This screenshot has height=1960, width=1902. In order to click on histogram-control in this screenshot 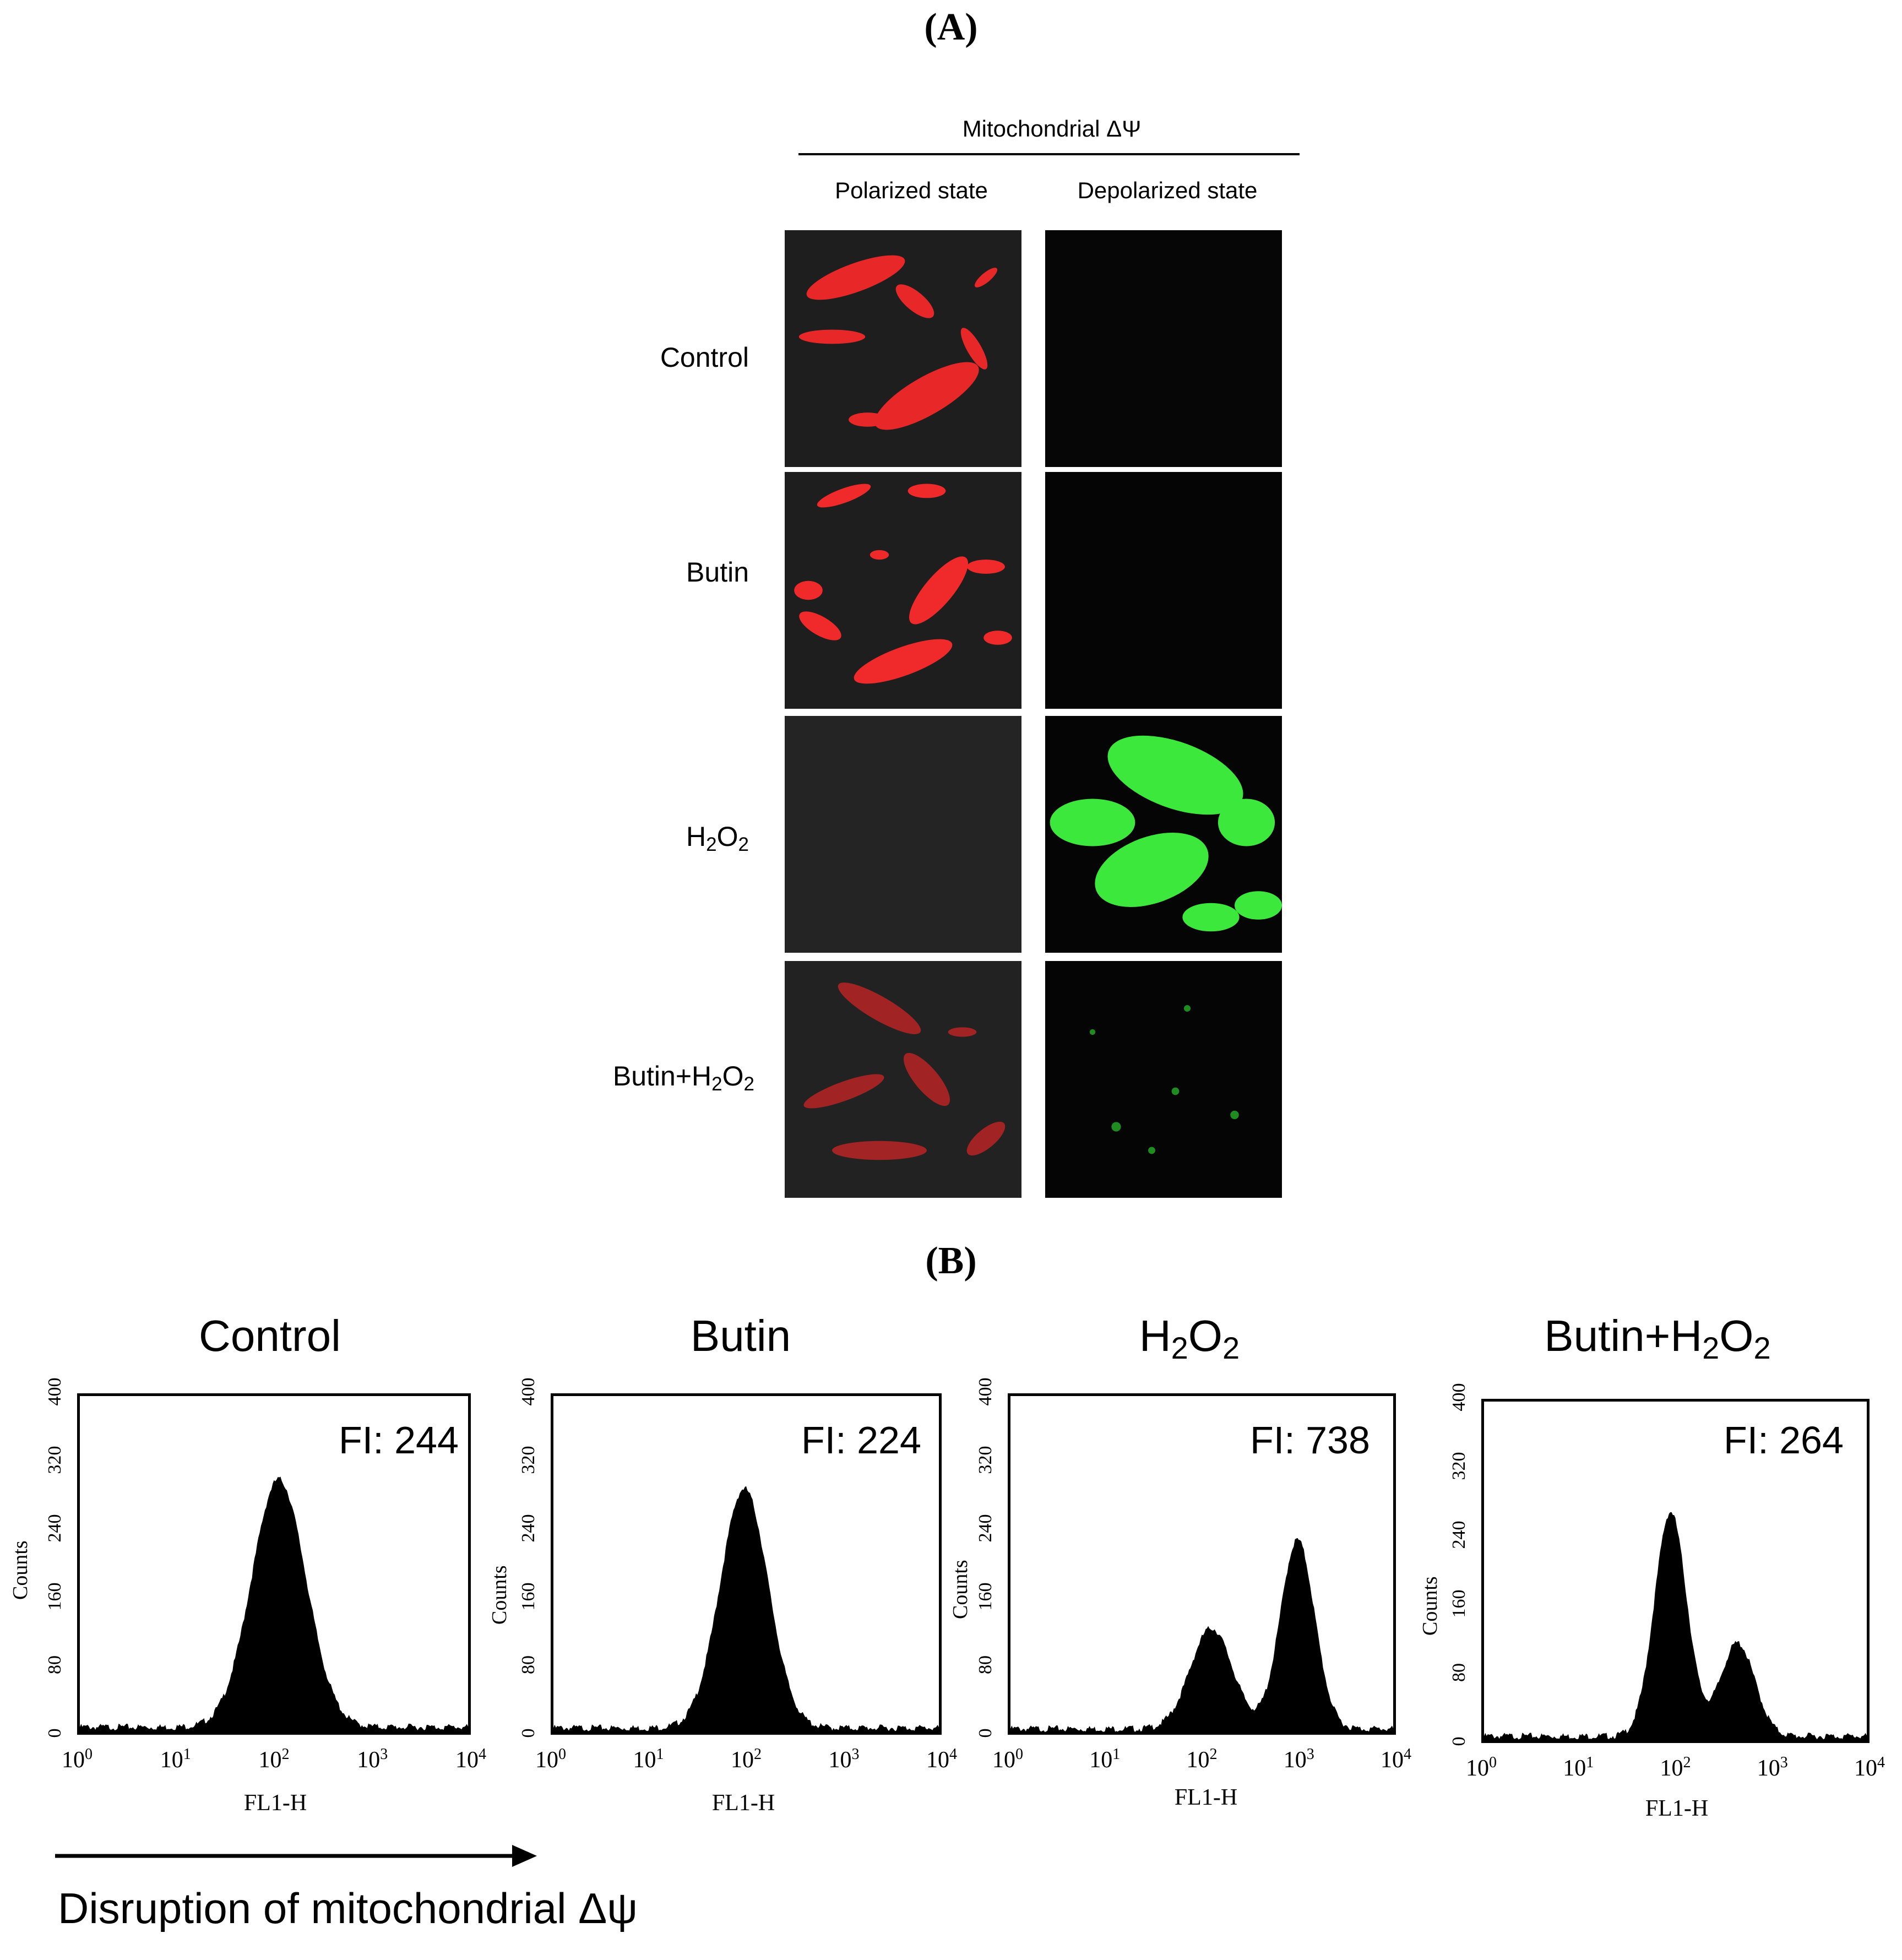, I will do `click(274, 1564)`.